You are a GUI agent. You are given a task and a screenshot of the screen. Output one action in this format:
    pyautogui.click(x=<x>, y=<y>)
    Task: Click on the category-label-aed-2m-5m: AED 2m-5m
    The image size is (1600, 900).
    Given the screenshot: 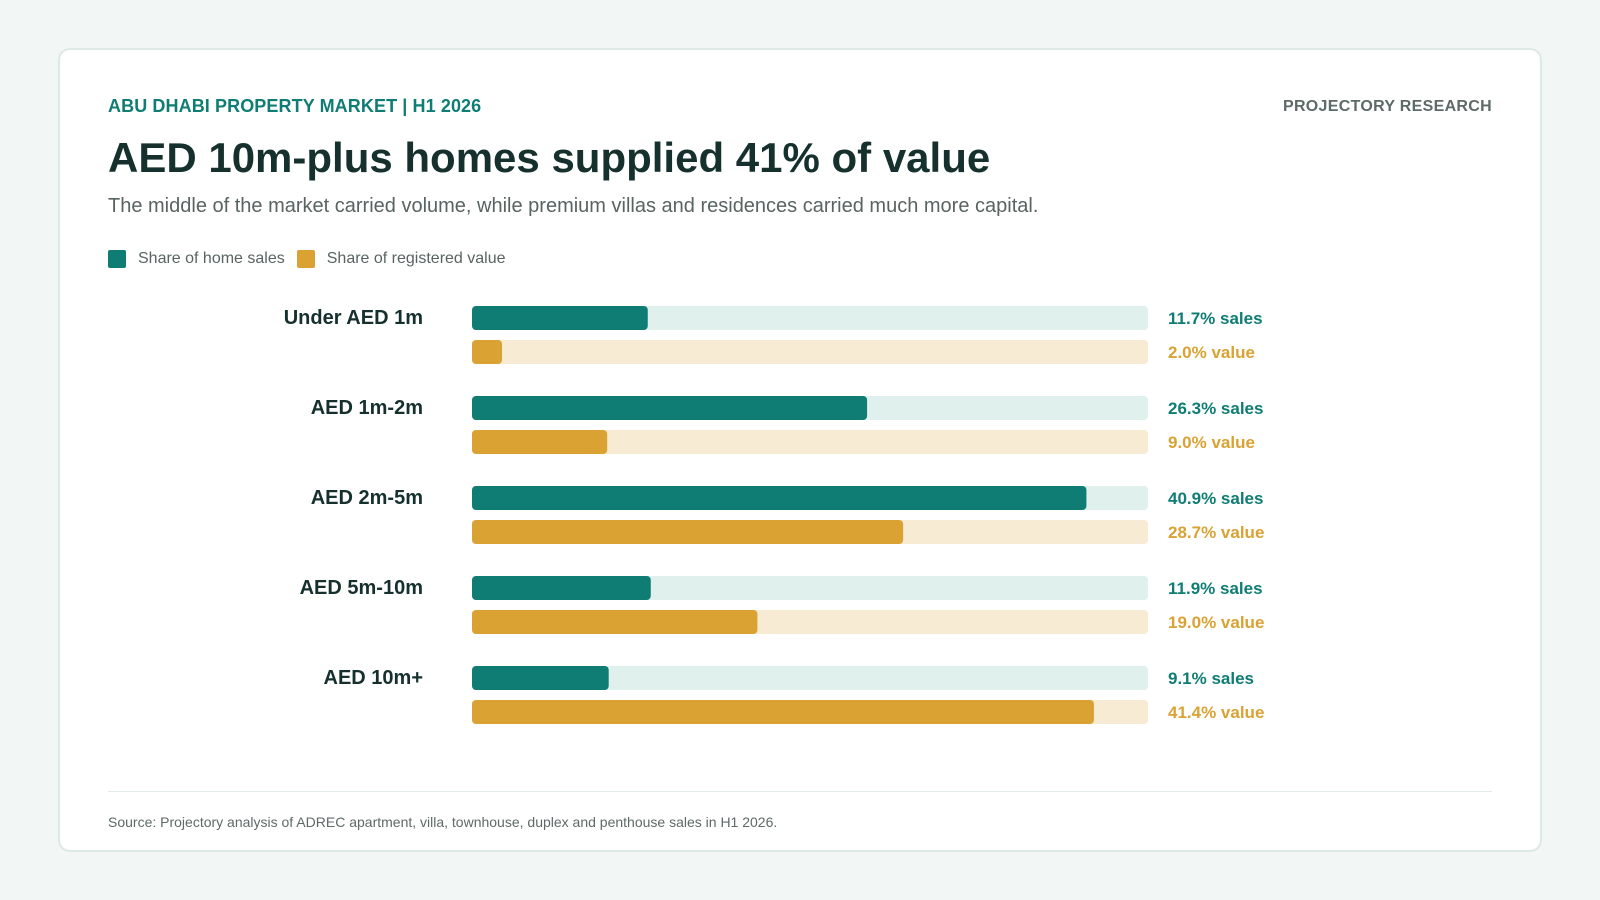 What is the action you would take?
    pyautogui.click(x=367, y=498)
    